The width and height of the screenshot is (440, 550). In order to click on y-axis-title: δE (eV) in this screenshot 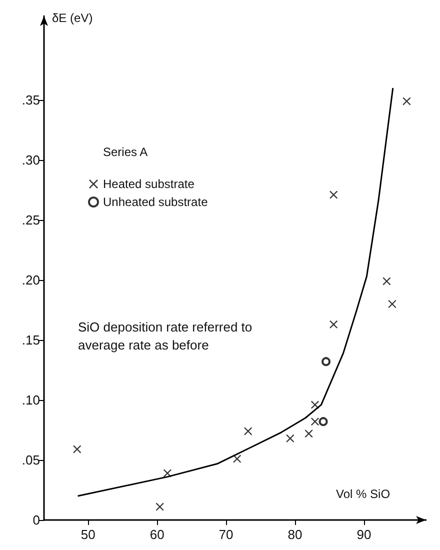, I will do `click(72, 18)`.